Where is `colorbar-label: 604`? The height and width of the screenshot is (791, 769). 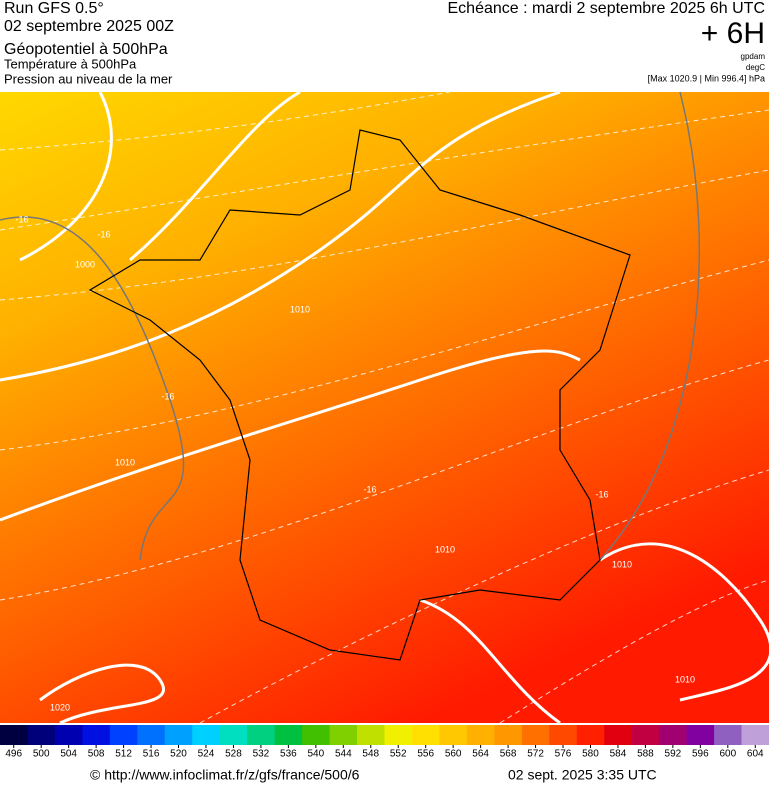
colorbar-label: 604 is located at coordinates (755, 754).